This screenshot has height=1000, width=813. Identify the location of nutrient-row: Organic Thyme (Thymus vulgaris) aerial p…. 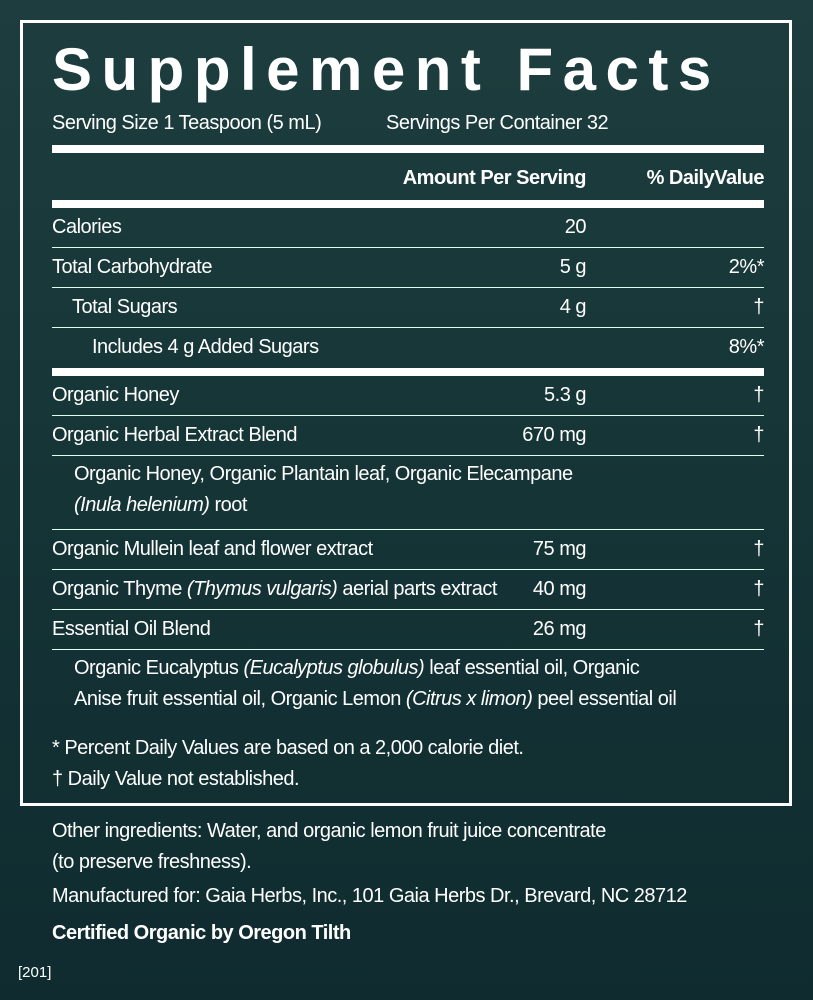
(408, 590).